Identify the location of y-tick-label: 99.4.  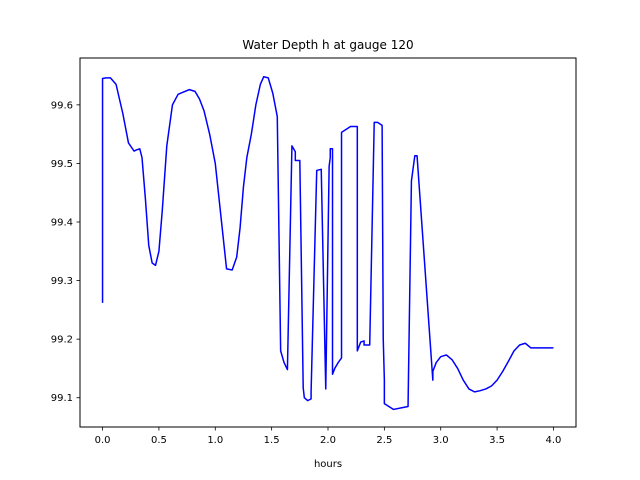
(62, 223).